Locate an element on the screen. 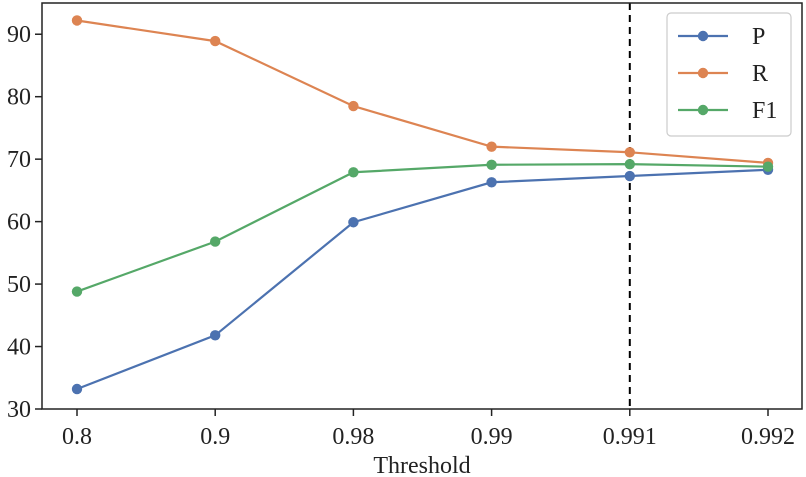  x-tick-label: 0.9 is located at coordinates (215, 437).